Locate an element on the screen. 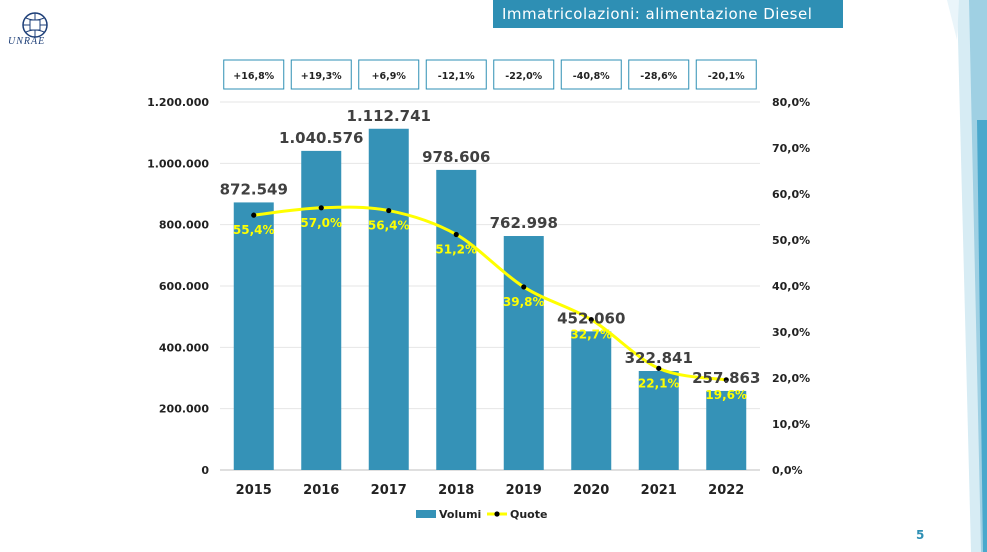 The width and height of the screenshot is (987, 552). y-right-tick-label: 30,0% is located at coordinates (791, 332).